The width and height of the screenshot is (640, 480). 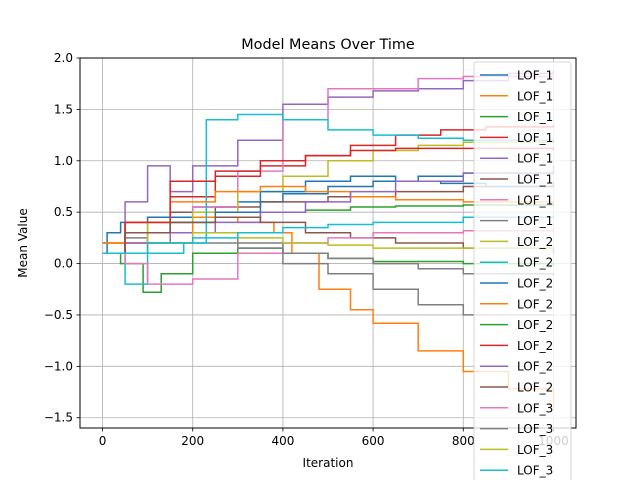 What do you see at coordinates (63, 109) in the screenshot?
I see `y-tick-label: 1.5` at bounding box center [63, 109].